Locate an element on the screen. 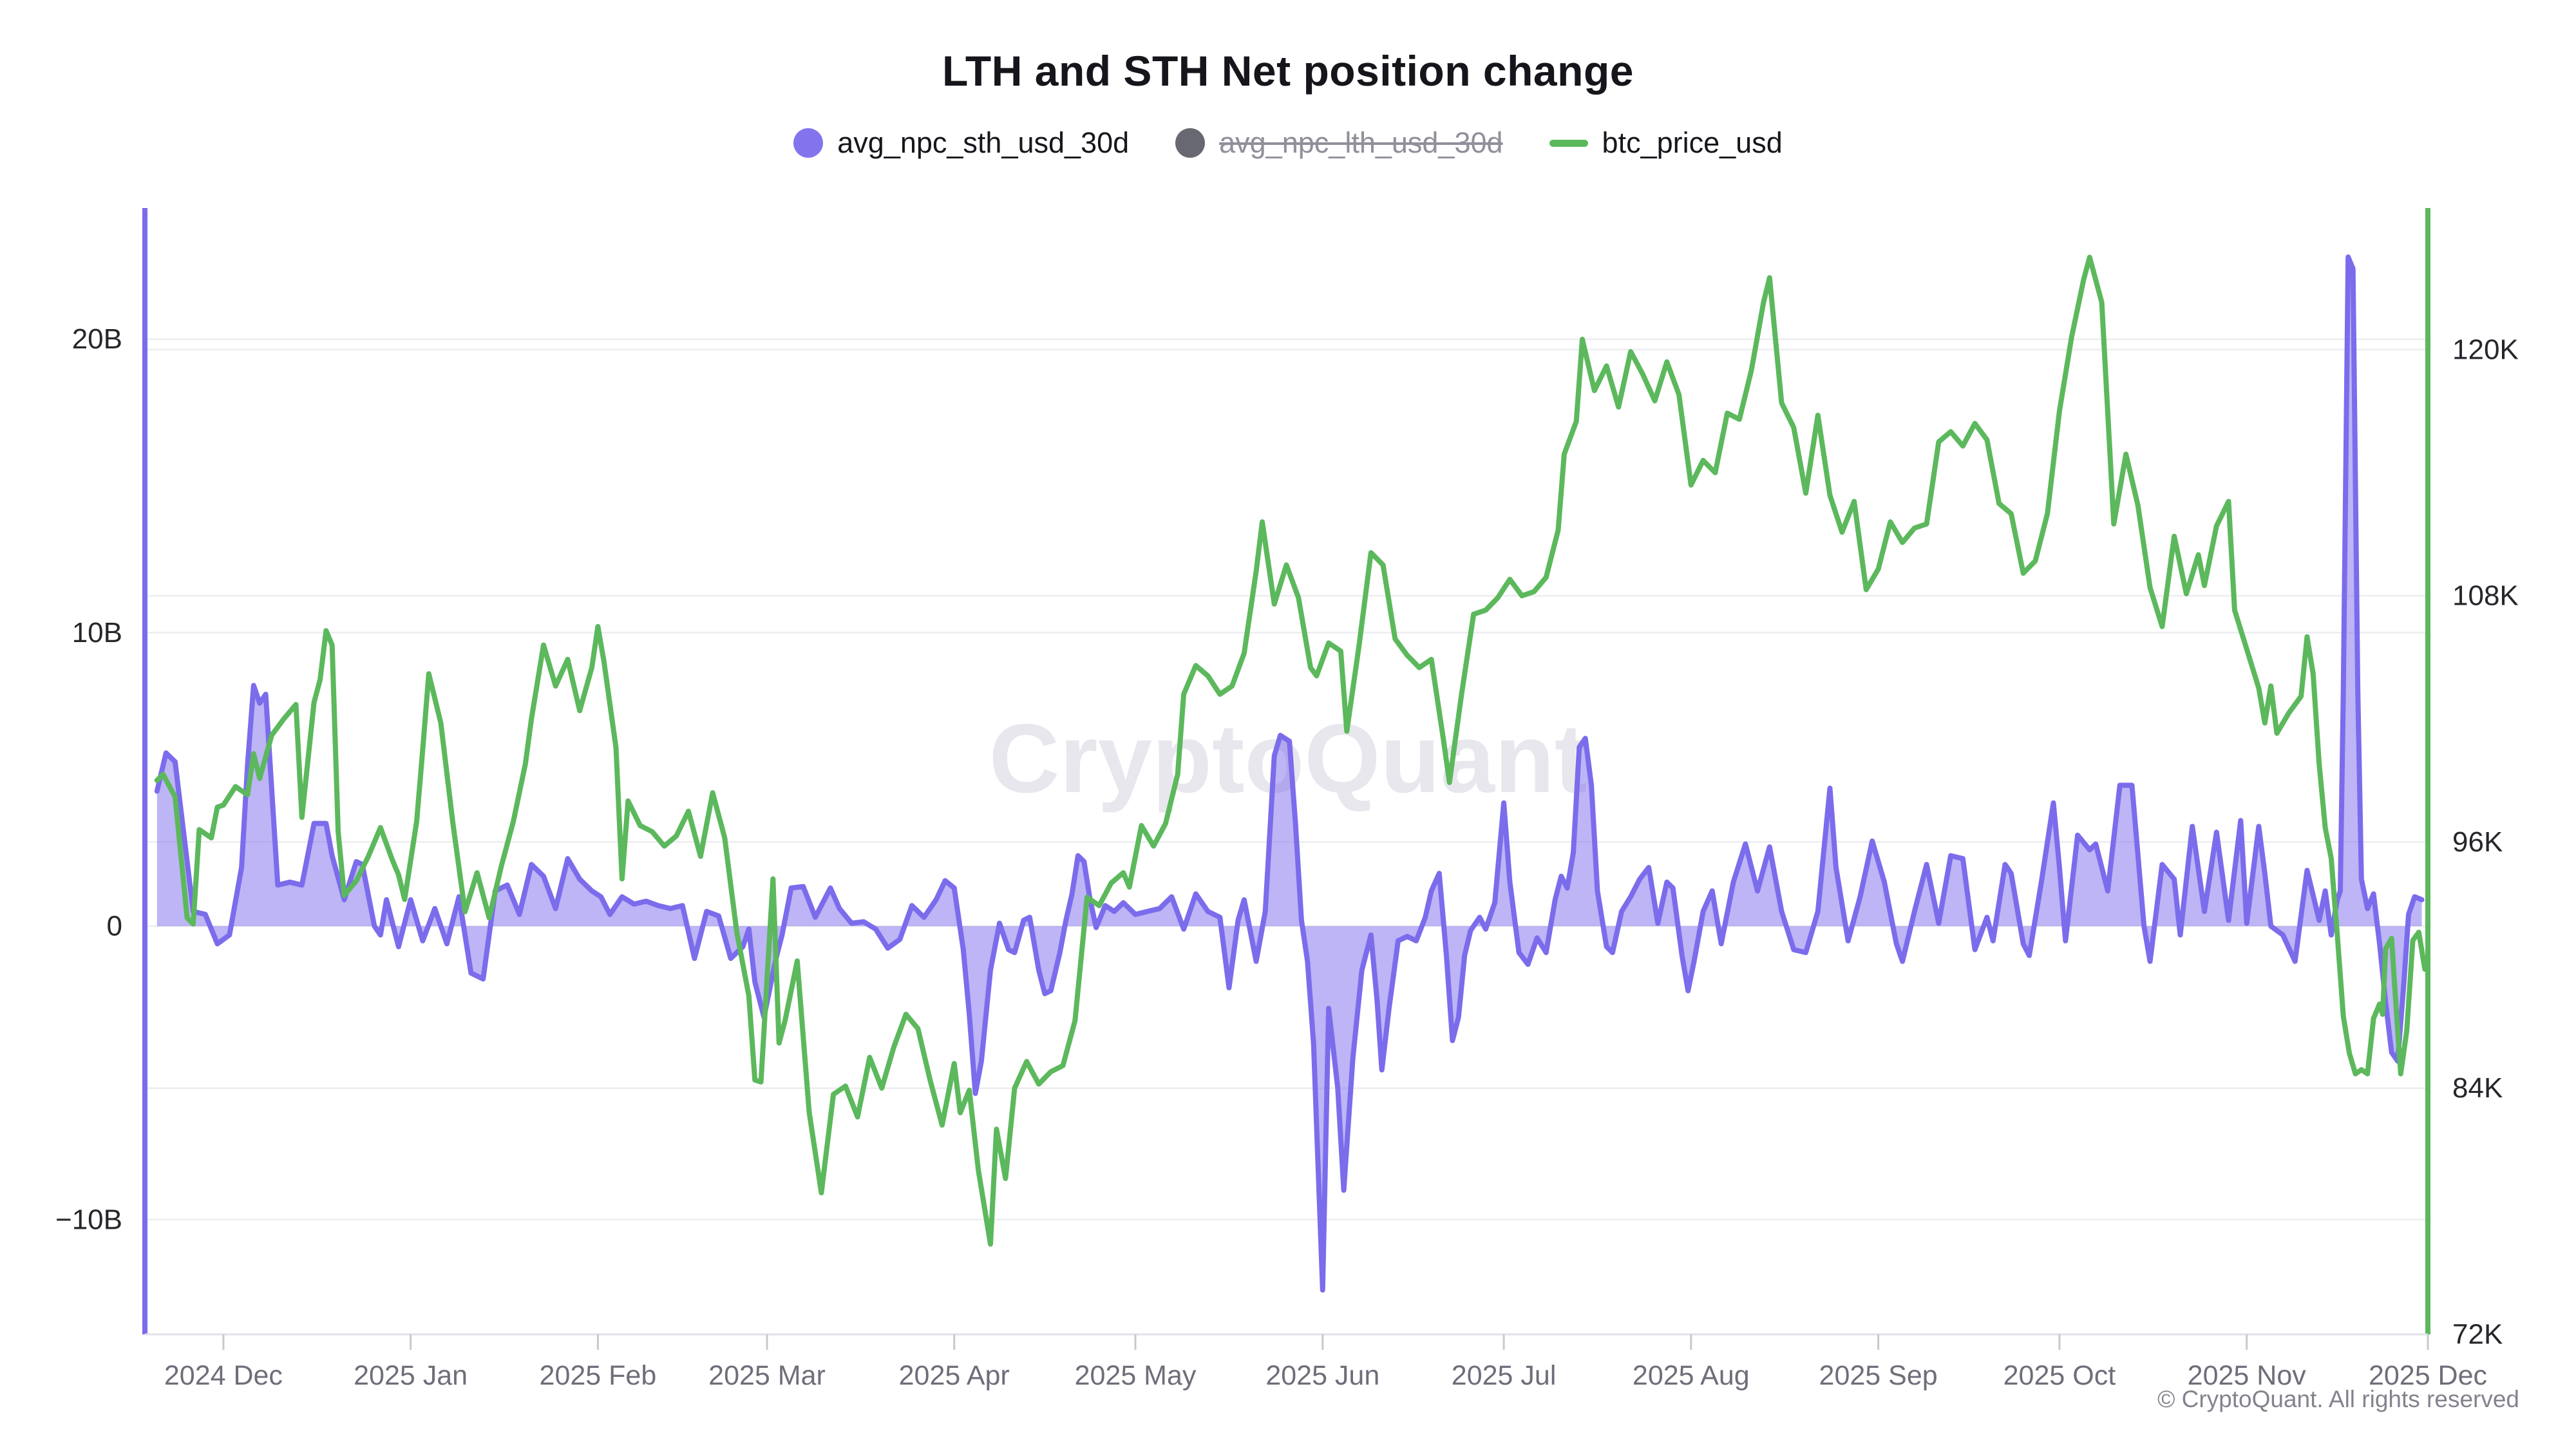 Image resolution: width=2576 pixels, height=1449 pixels. x-axis-label: 2025 Feb is located at coordinates (598, 1376).